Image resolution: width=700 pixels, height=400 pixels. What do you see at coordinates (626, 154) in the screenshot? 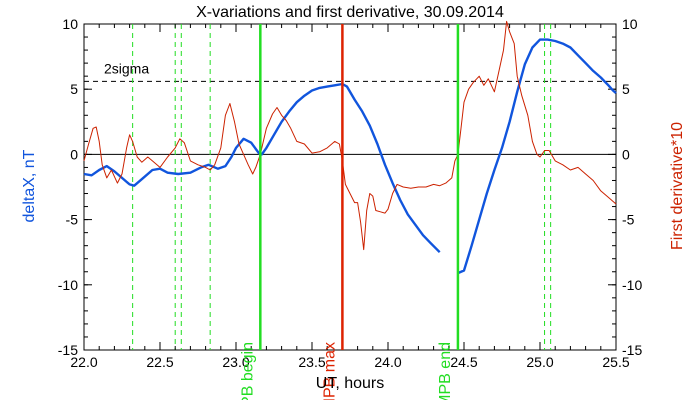
I see `y-tick-label-right: 0` at bounding box center [626, 154].